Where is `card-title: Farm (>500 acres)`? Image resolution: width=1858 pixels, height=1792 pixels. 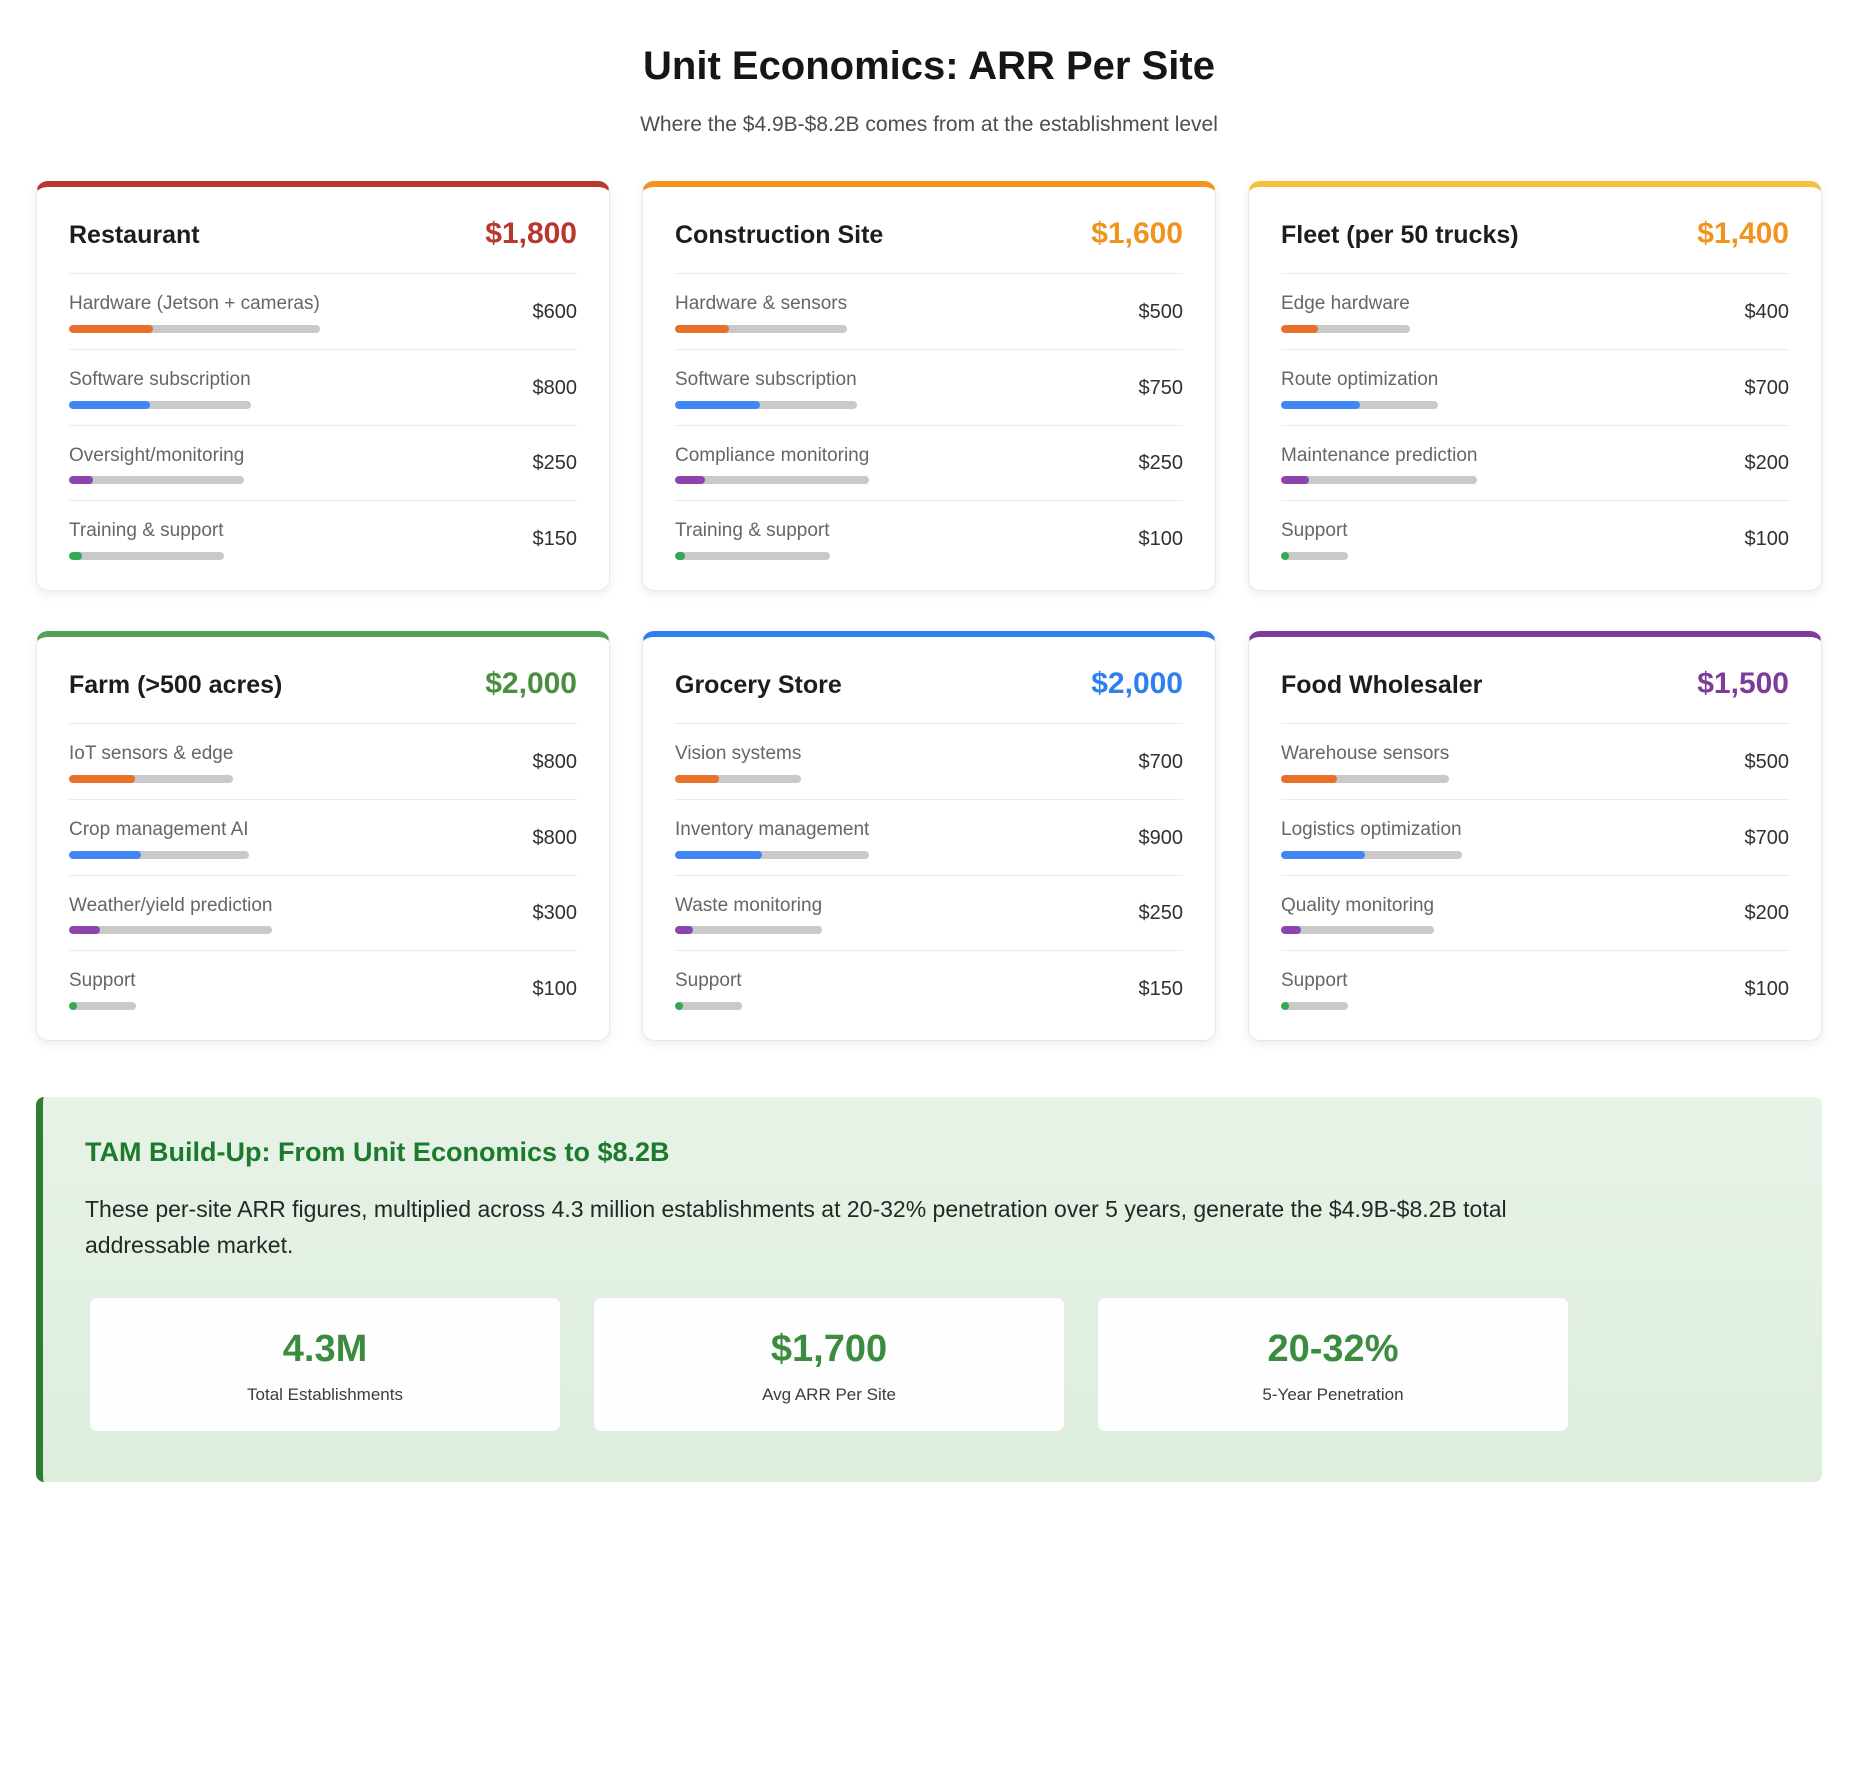
card-title: Farm (>500 acres) is located at coordinates (176, 685).